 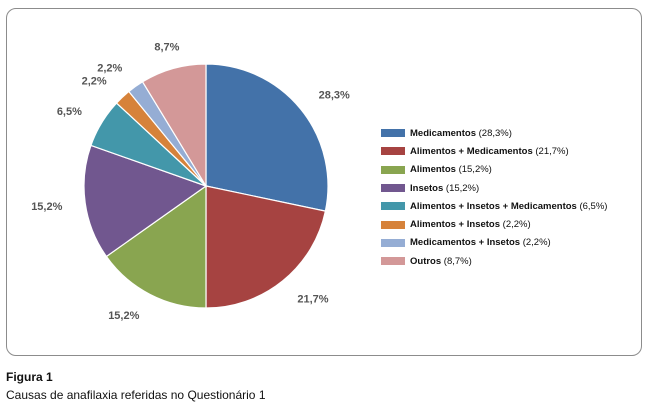 I want to click on legend-item-insetos: Insetos (15,2%), so click(x=494, y=188).